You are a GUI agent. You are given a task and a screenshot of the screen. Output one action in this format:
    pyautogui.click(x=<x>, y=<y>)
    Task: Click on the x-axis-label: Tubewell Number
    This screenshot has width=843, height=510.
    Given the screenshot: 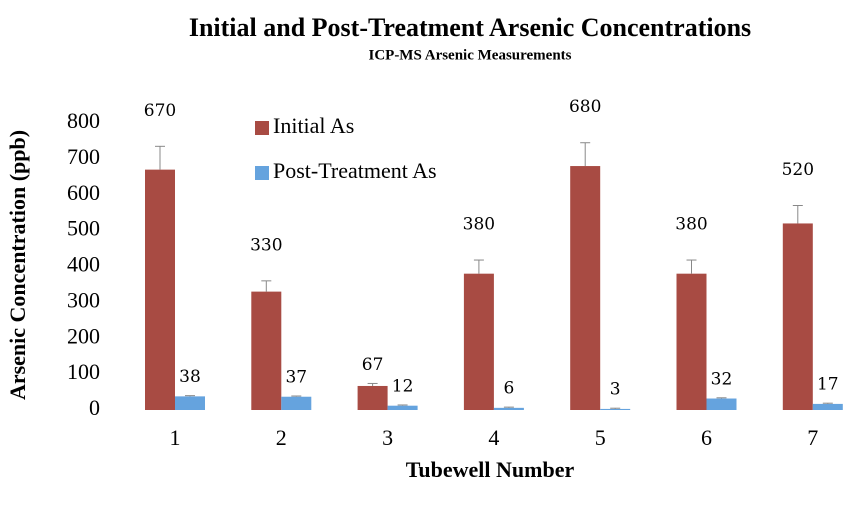 What is the action you would take?
    pyautogui.click(x=490, y=469)
    